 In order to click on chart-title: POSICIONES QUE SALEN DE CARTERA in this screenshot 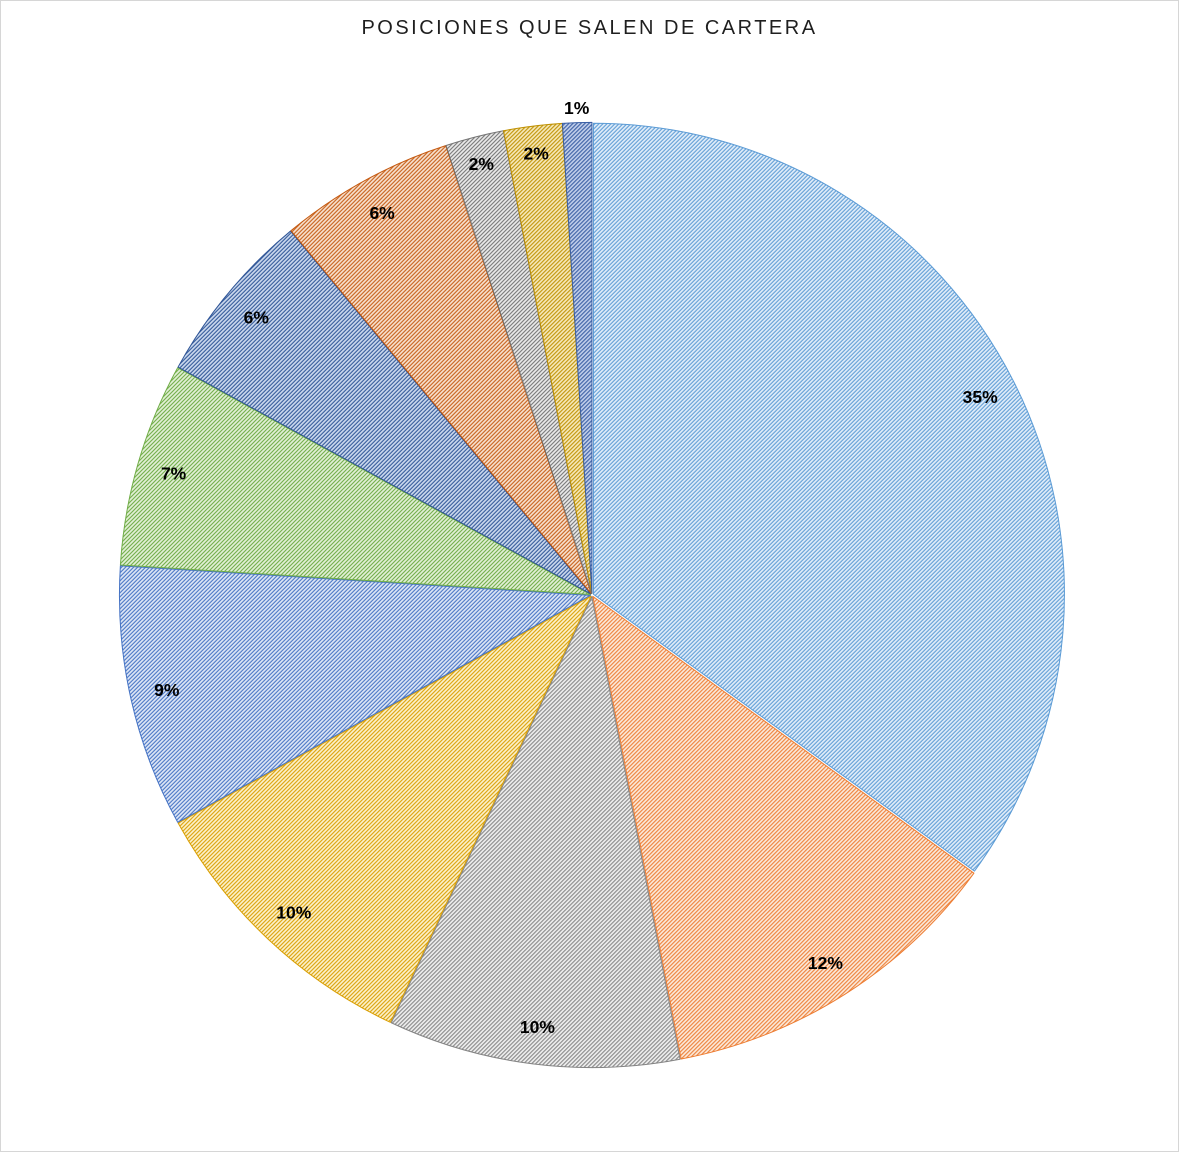, I will do `click(589, 28)`.